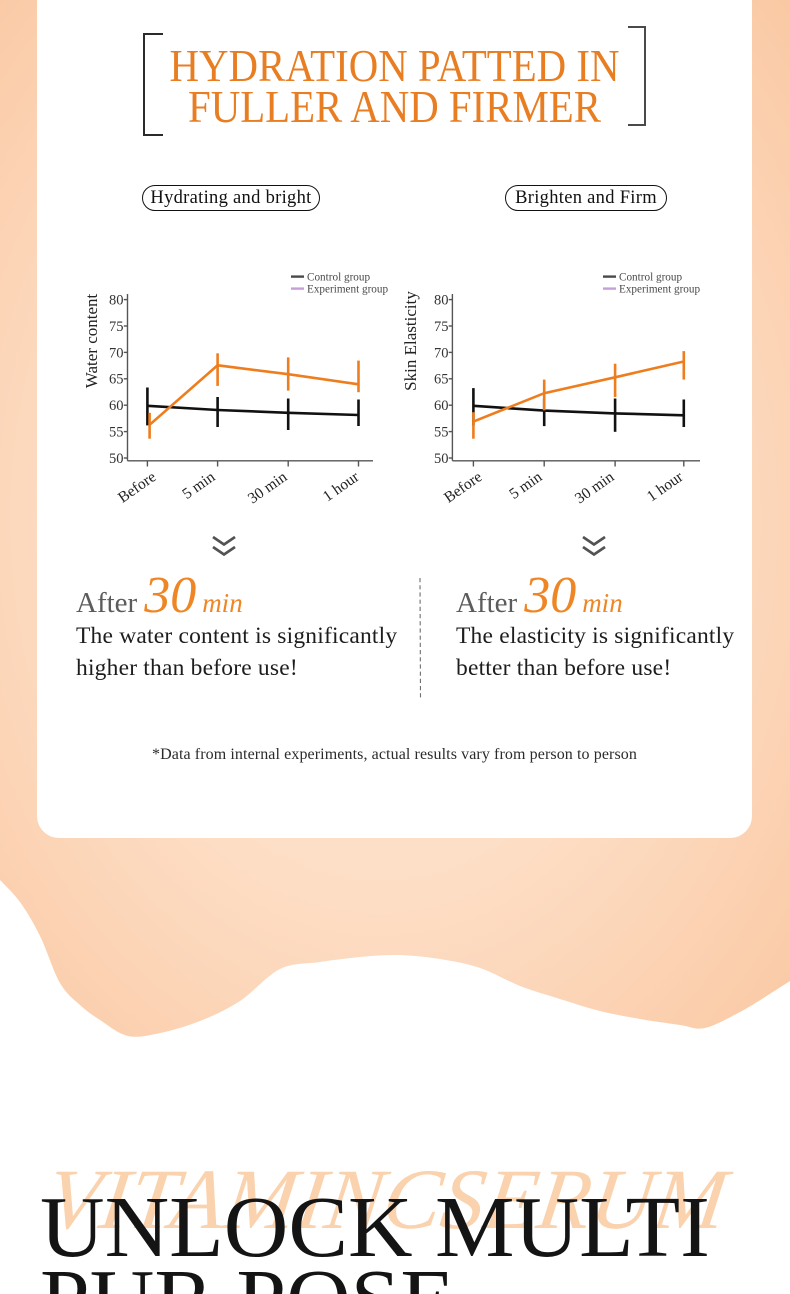 This screenshot has height=1294, width=790. Describe the element at coordinates (410, 341) in the screenshot. I see `svg-text: Skin Elasticity` at that location.